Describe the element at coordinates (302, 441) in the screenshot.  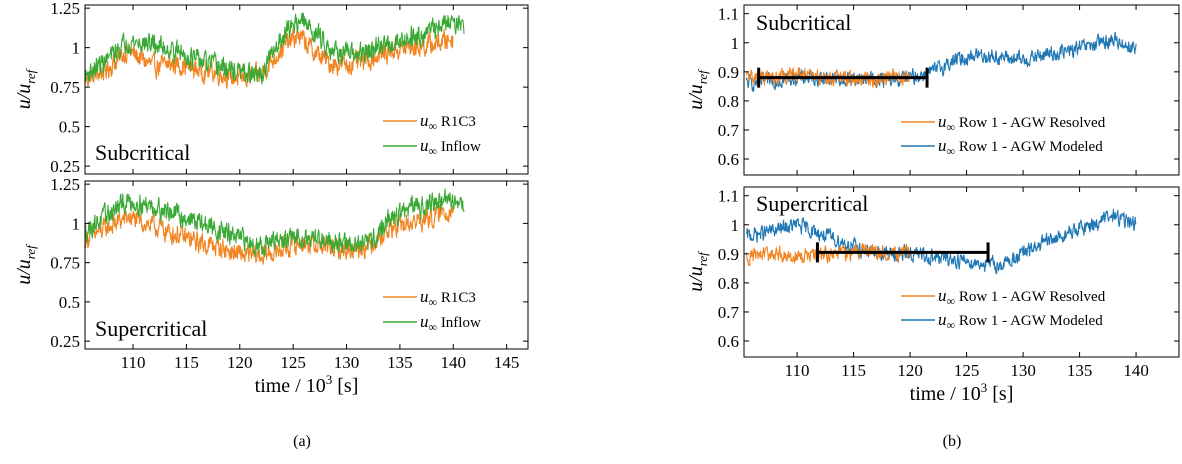
I see `caption-a: (a)` at that location.